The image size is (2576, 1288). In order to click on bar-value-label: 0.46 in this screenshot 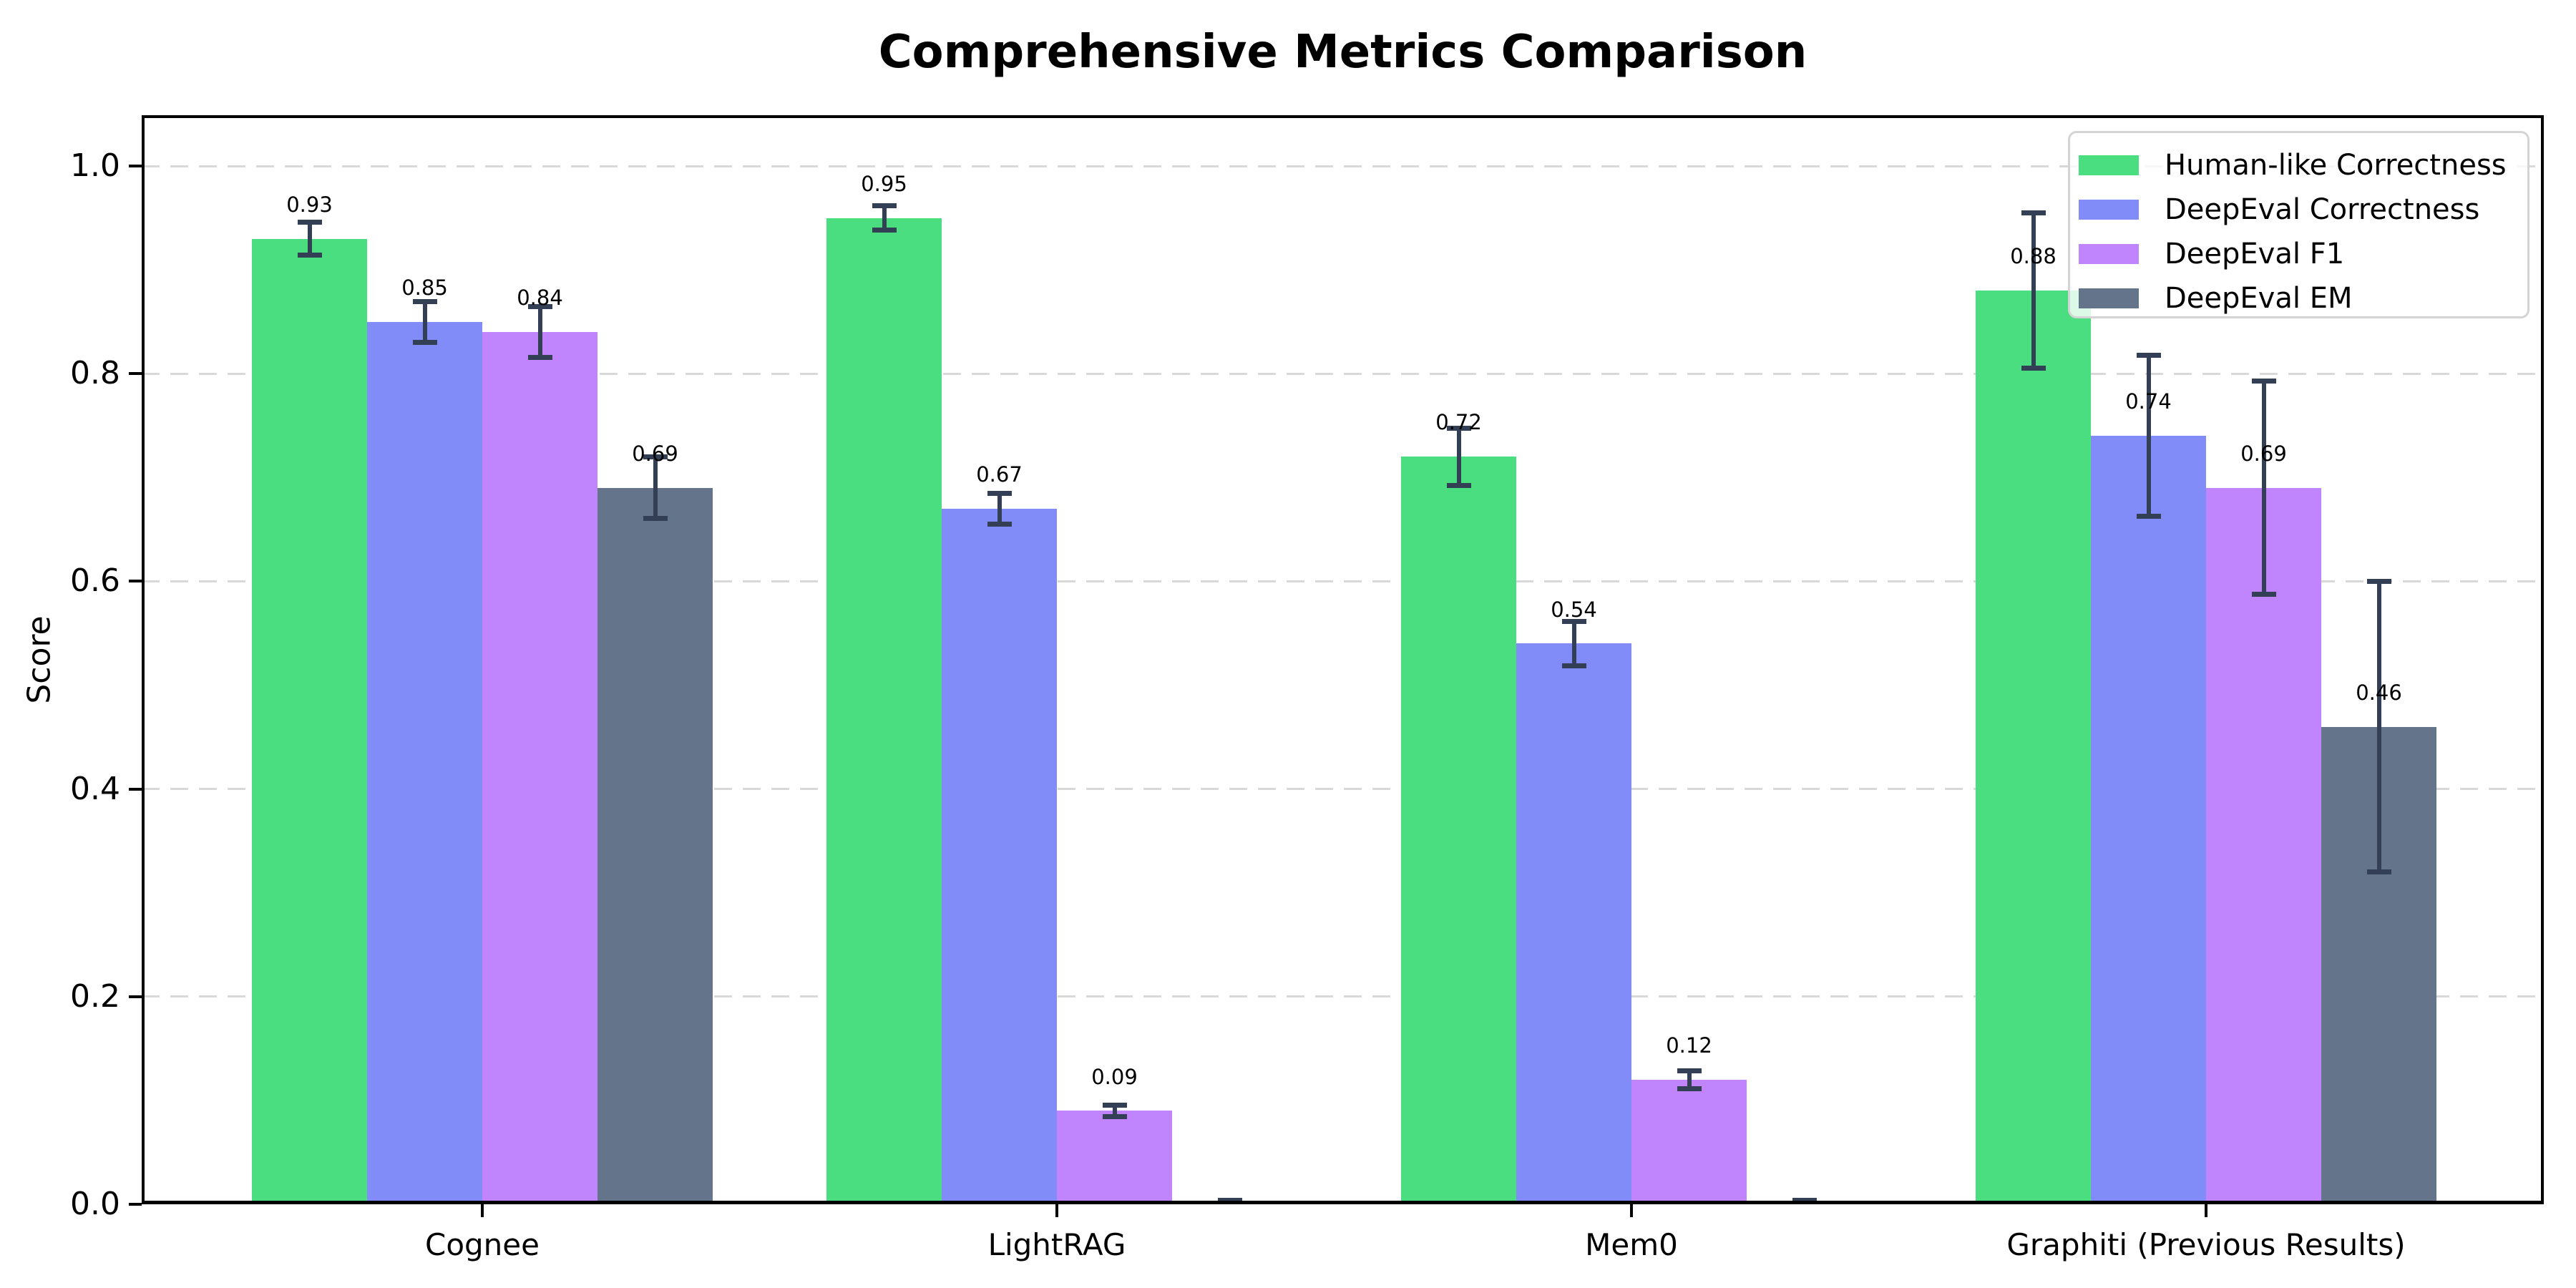, I will do `click(2379, 692)`.